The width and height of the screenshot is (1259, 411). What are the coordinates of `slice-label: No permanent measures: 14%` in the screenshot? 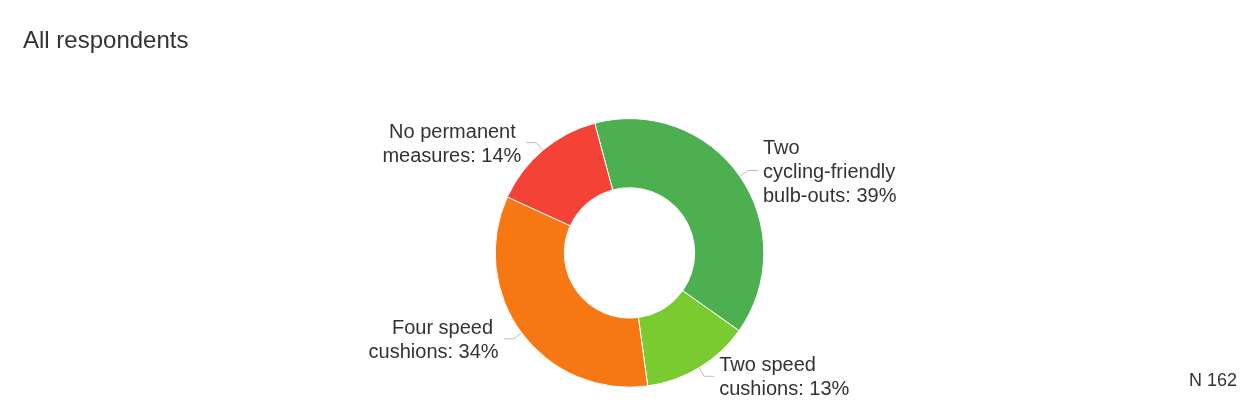 It's located at (452, 142).